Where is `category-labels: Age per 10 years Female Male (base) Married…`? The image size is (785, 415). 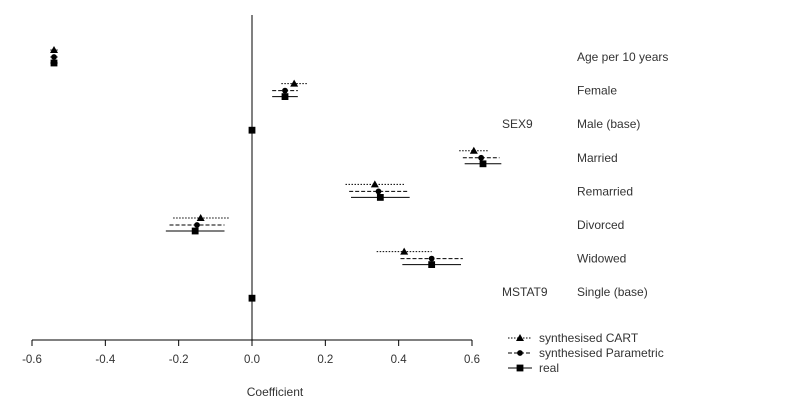 category-labels: Age per 10 years Female Male (base) Married… is located at coordinates (585, 174).